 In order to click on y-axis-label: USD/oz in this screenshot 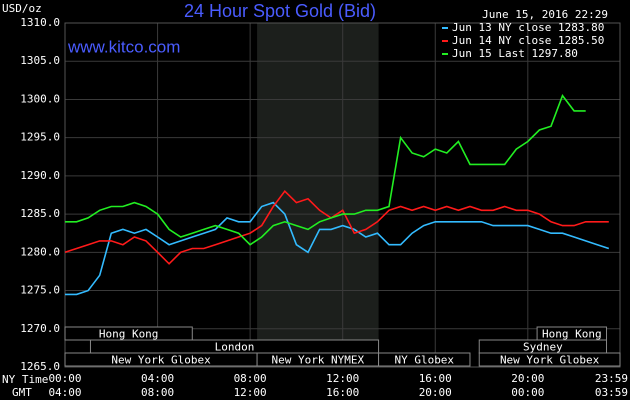, I will do `click(22, 8)`.